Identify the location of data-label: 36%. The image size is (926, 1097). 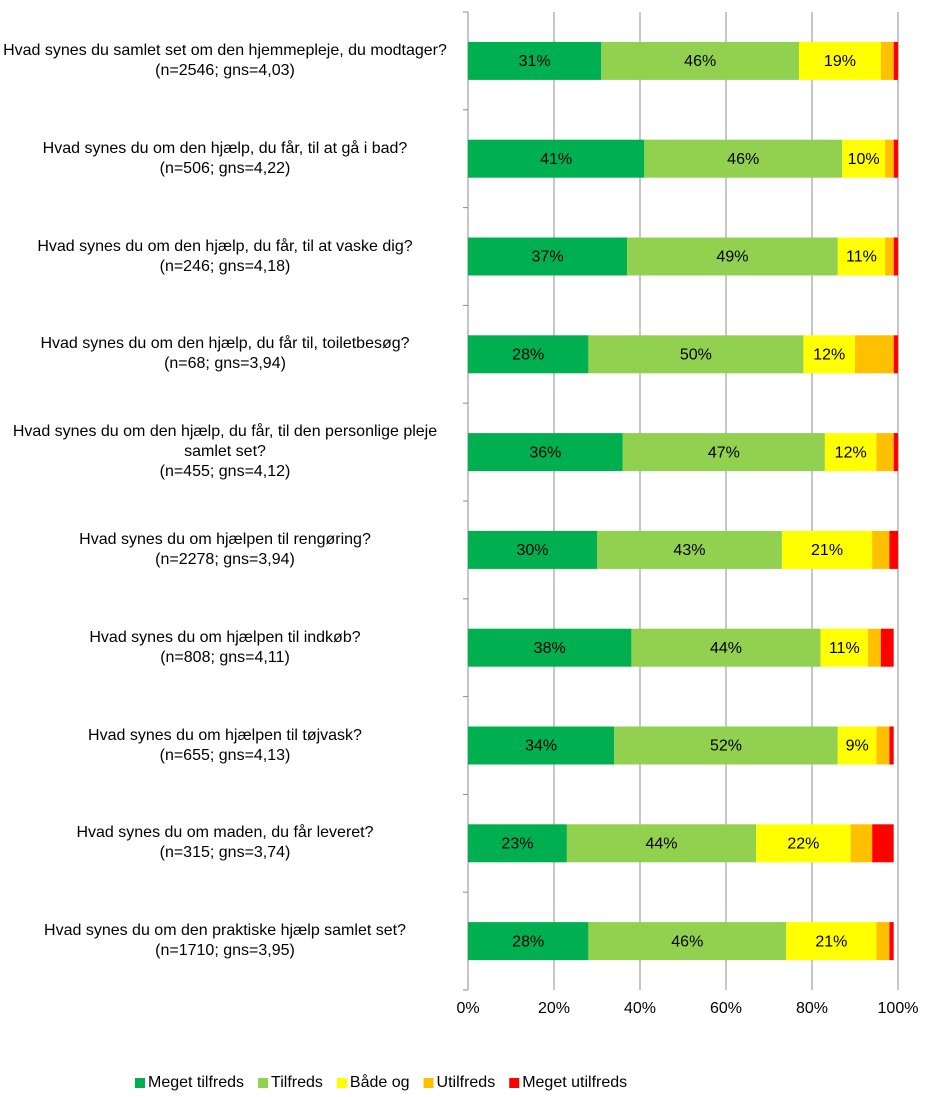
(545, 452).